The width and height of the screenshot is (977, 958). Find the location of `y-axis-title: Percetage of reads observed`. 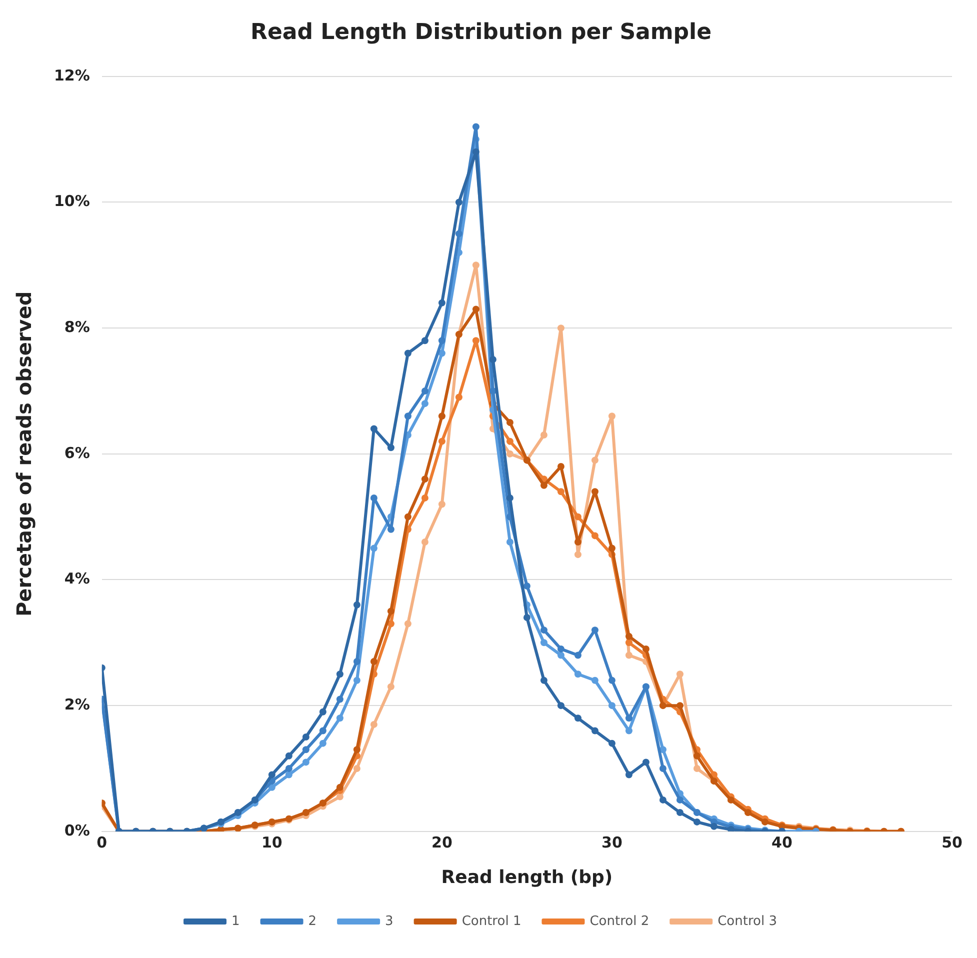

y-axis-title: Percetage of reads observed is located at coordinates (24, 454).